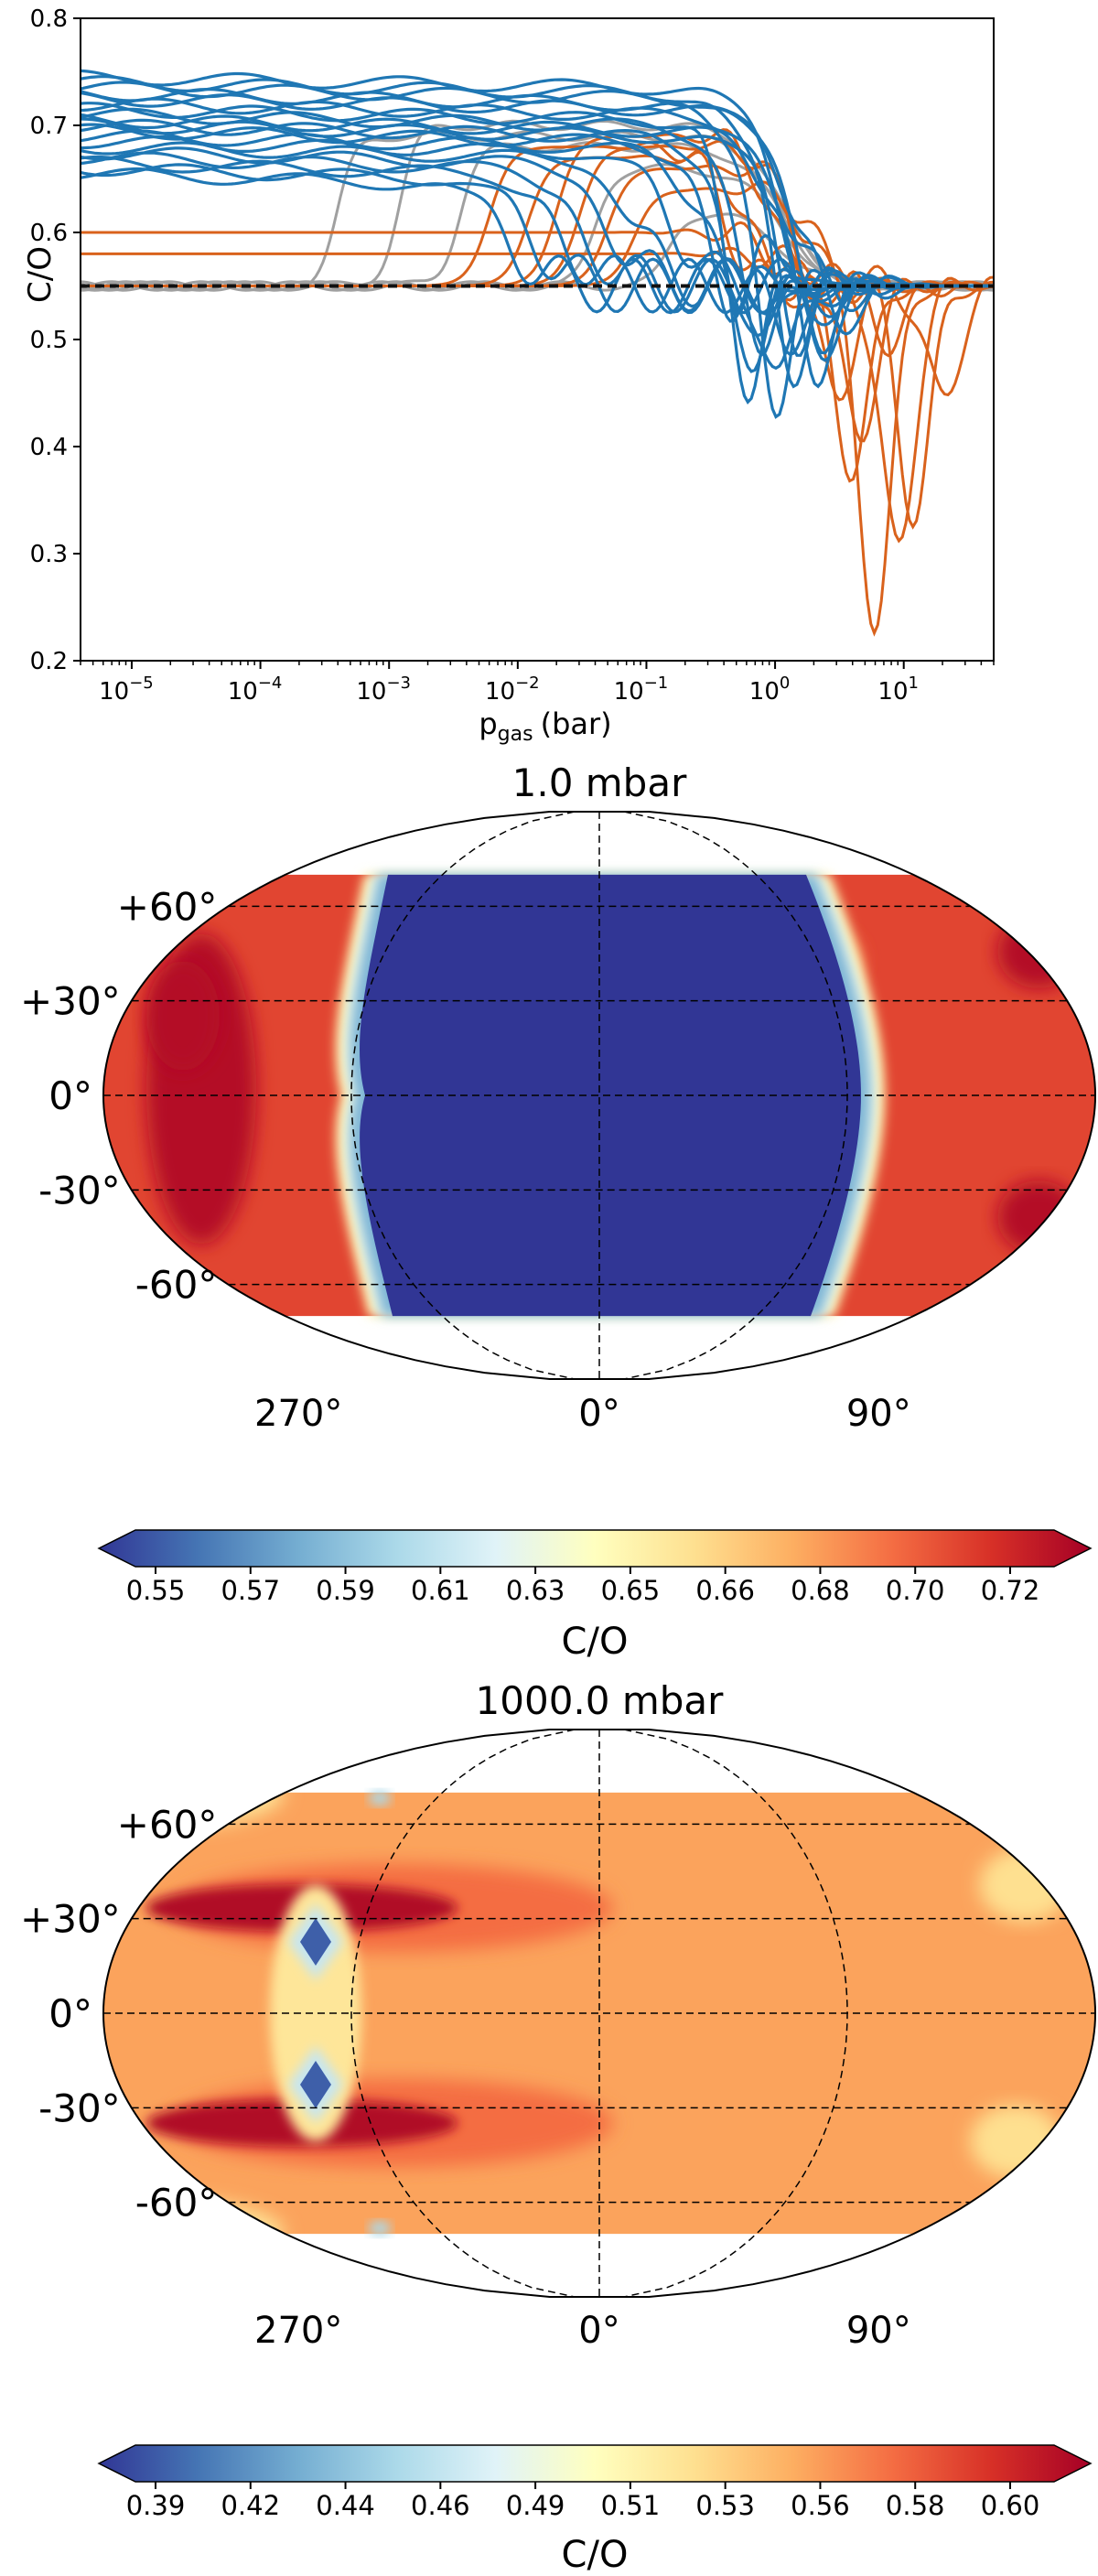 This screenshot has height=2576, width=1098. What do you see at coordinates (49, 447) in the screenshot?
I see `y-tick-label: 0.4` at bounding box center [49, 447].